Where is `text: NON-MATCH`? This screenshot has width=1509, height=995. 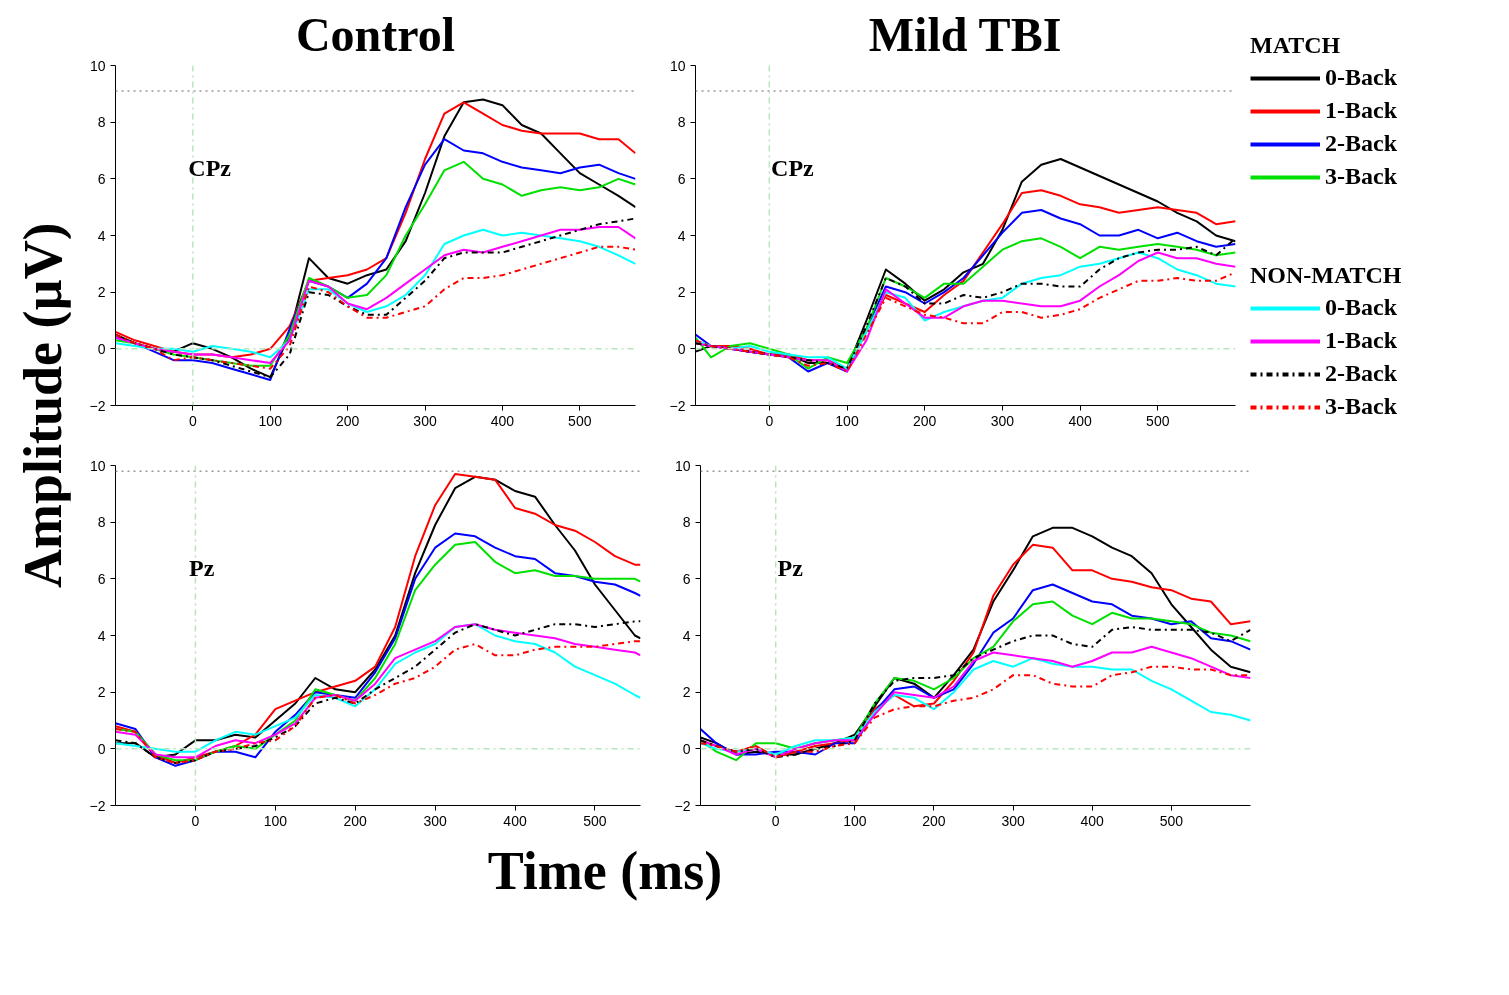 text: NON-MATCH is located at coordinates (1326, 275).